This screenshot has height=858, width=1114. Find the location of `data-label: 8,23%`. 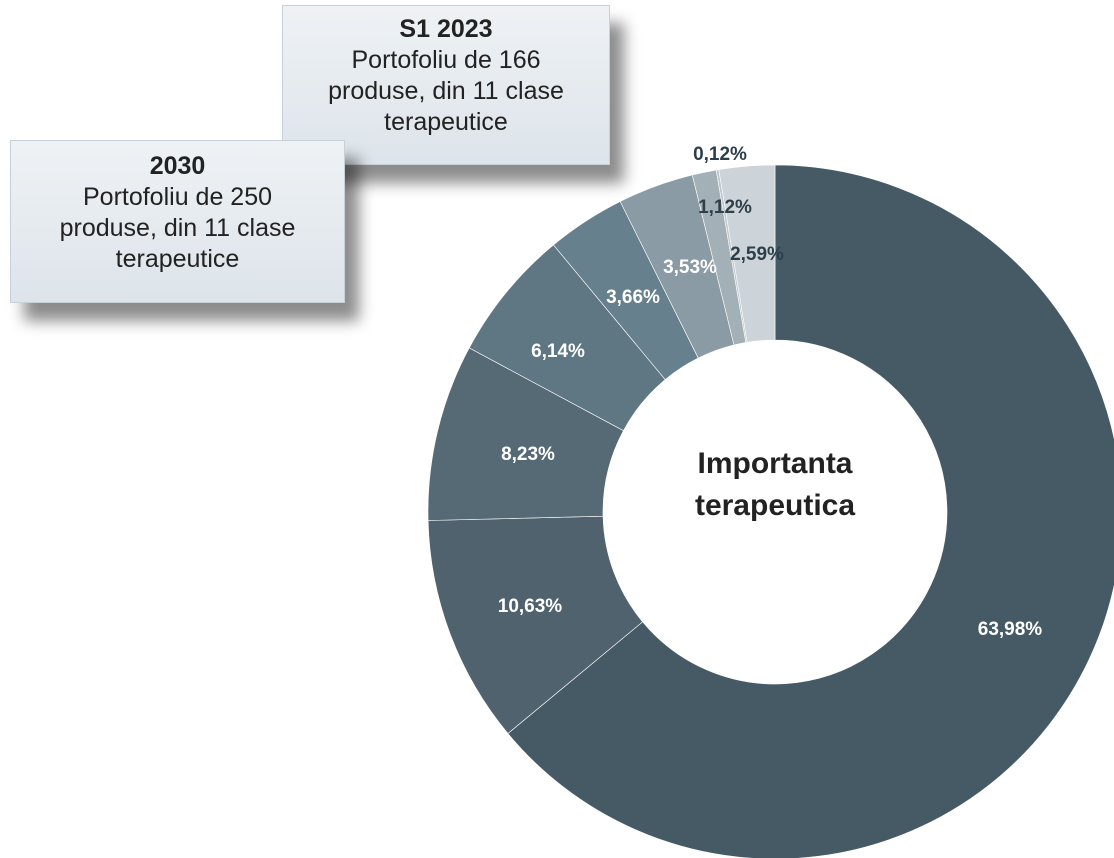

data-label: 8,23% is located at coordinates (528, 454).